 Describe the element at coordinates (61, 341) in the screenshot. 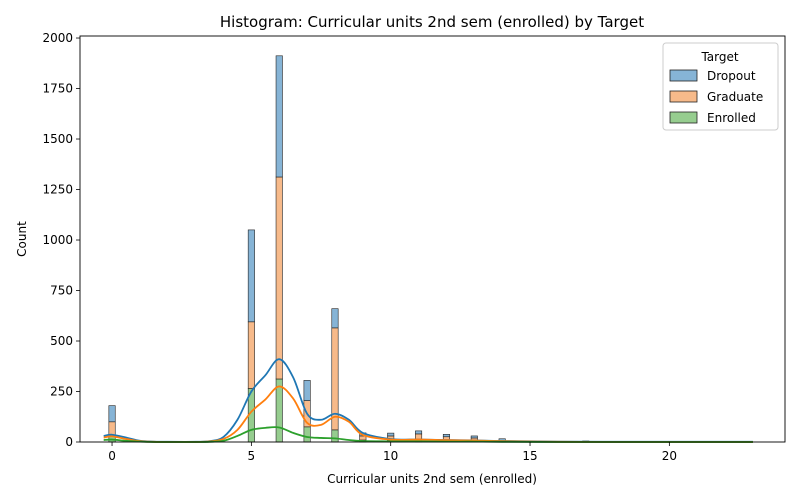

I see `y-tick-label: 500` at that location.